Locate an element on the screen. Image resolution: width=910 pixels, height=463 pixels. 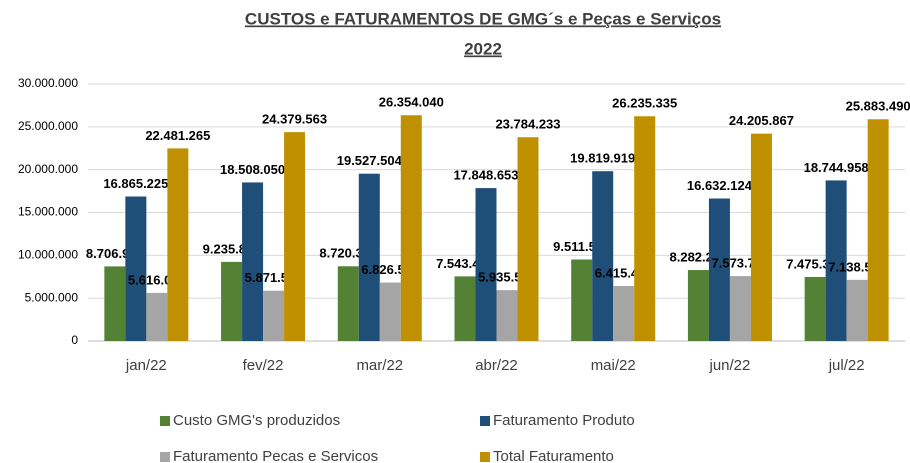
data-label: 24.205.867 is located at coordinates (761, 120).